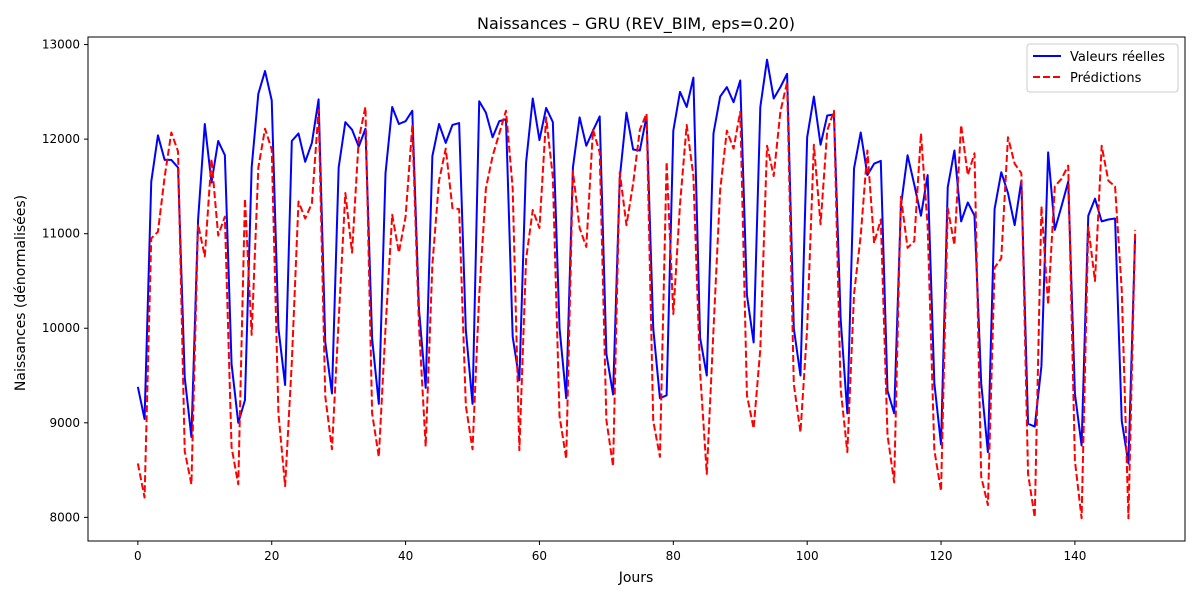  Describe the element at coordinates (271, 556) in the screenshot. I see `x-tick-label: 20` at that location.